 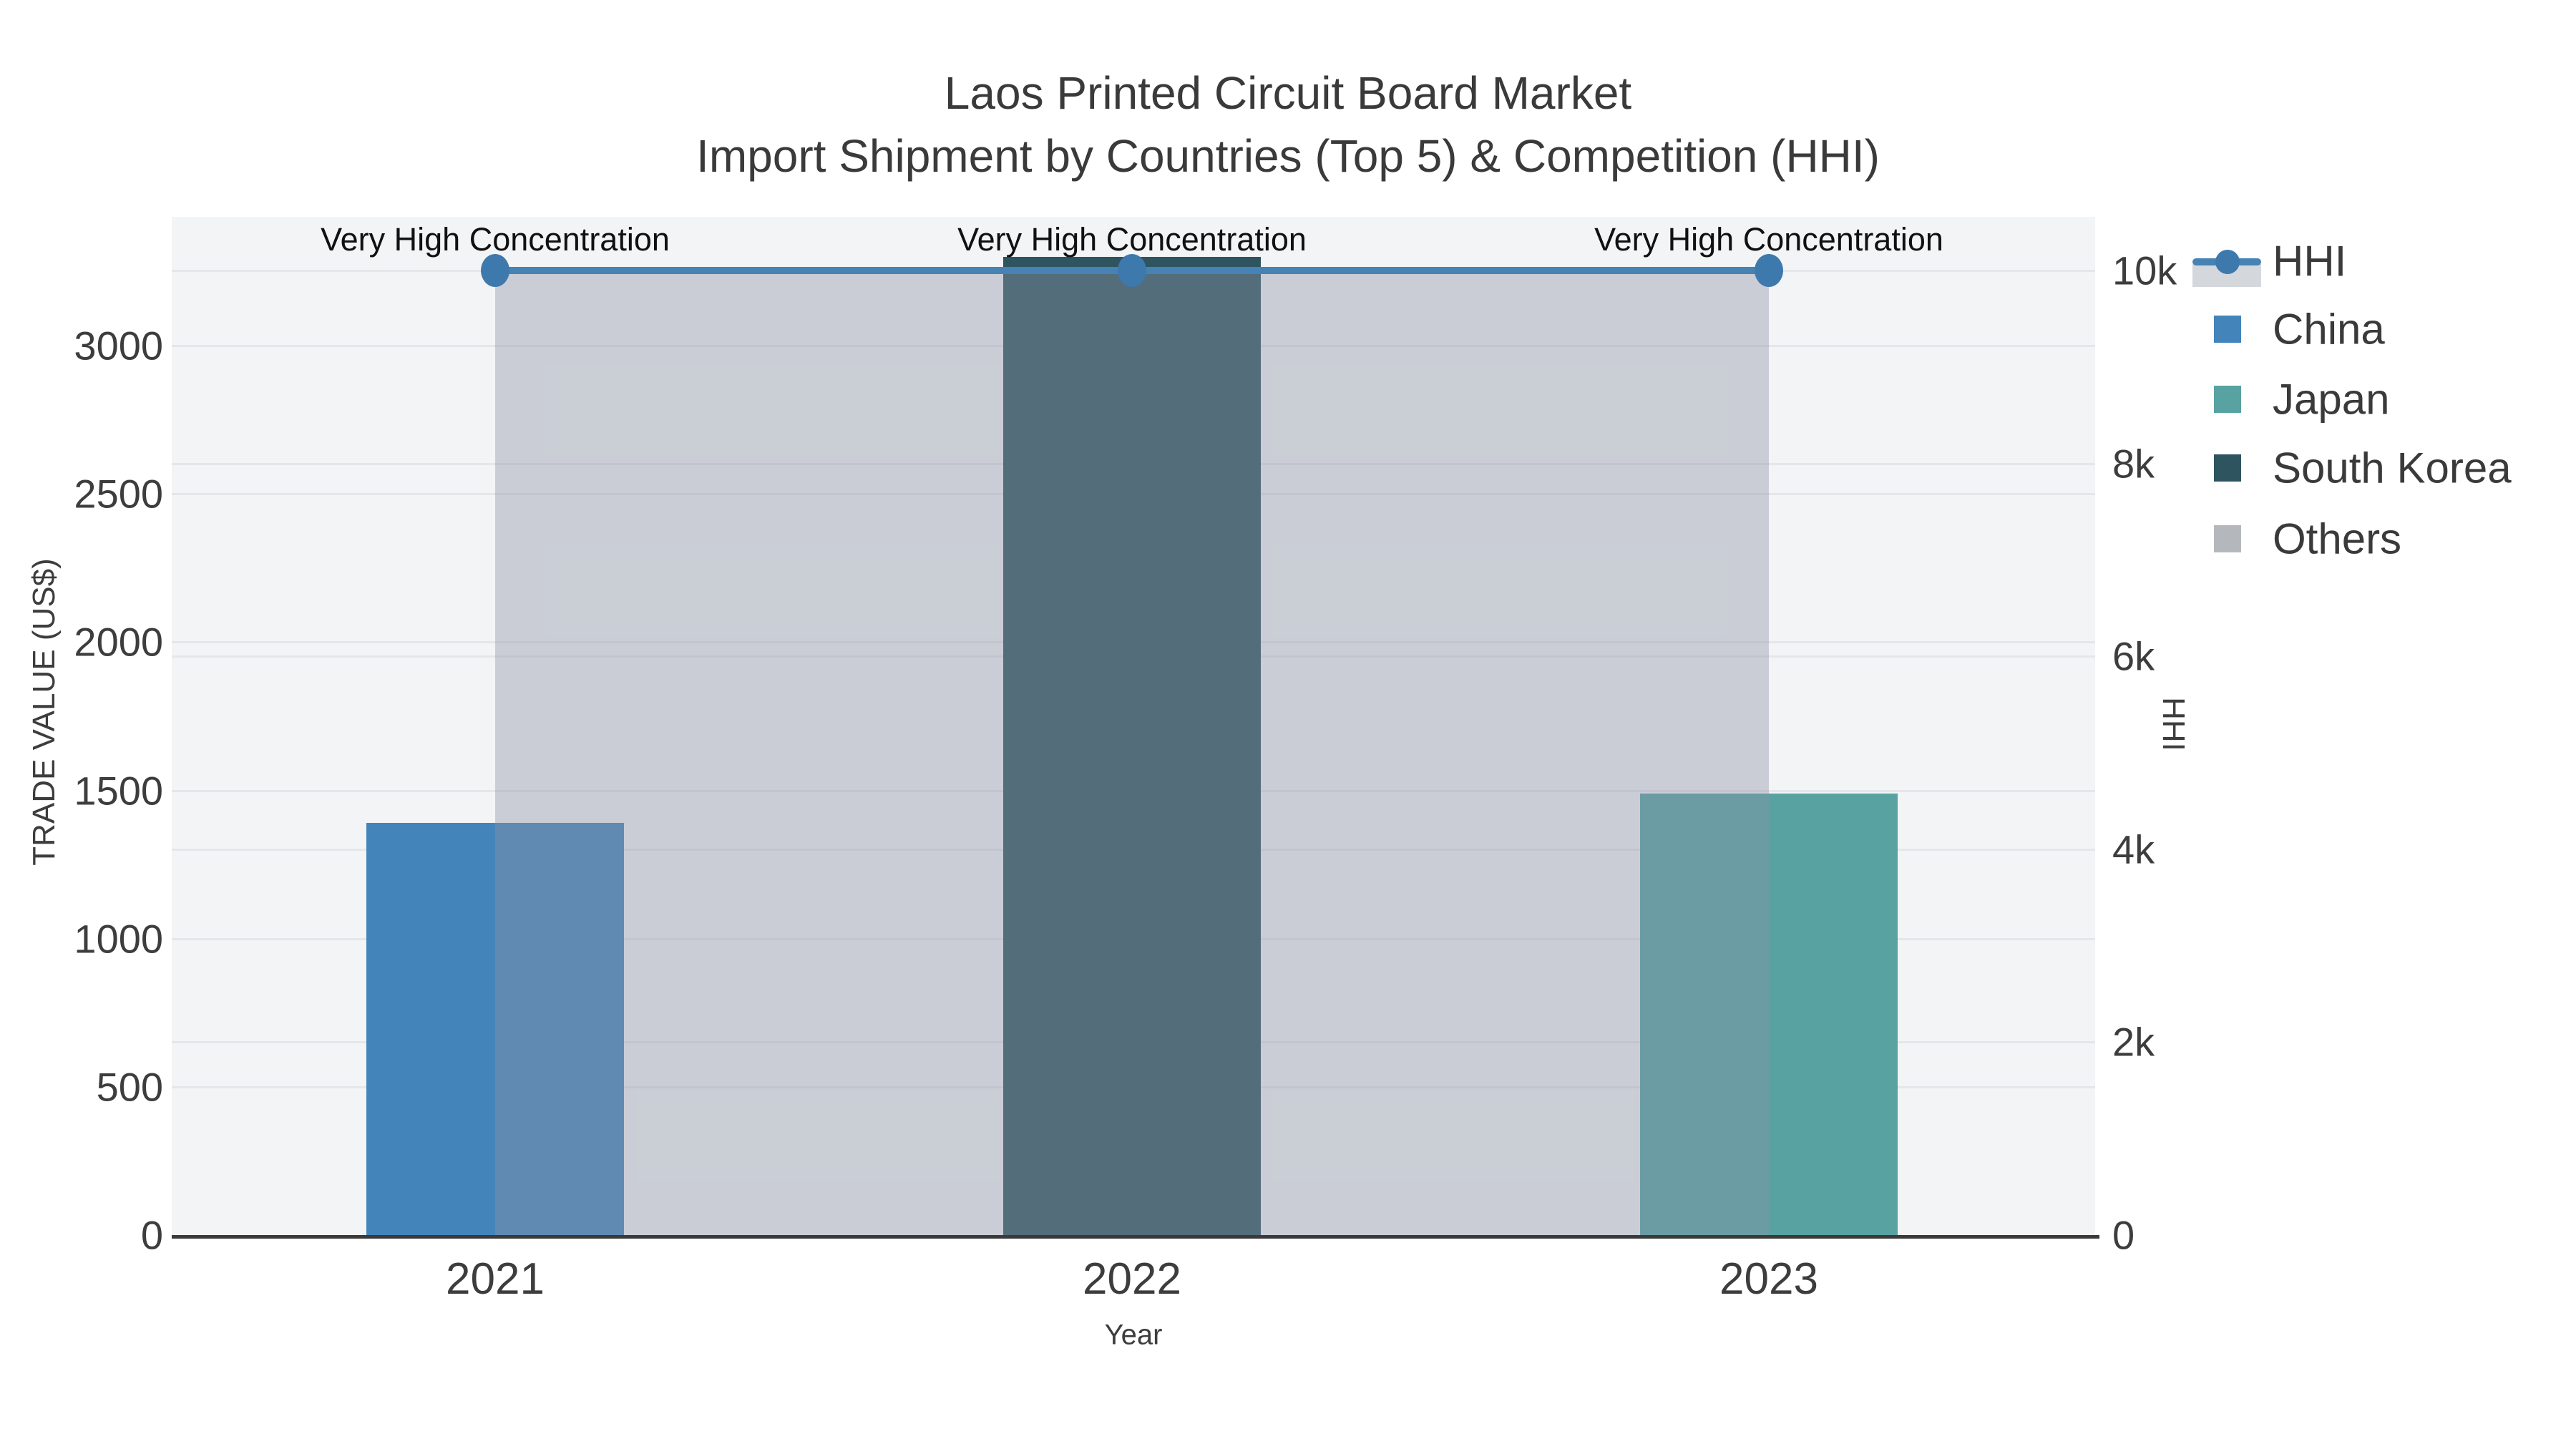 What do you see at coordinates (129, 1087) in the screenshot?
I see `y-left-tick-500: 500` at bounding box center [129, 1087].